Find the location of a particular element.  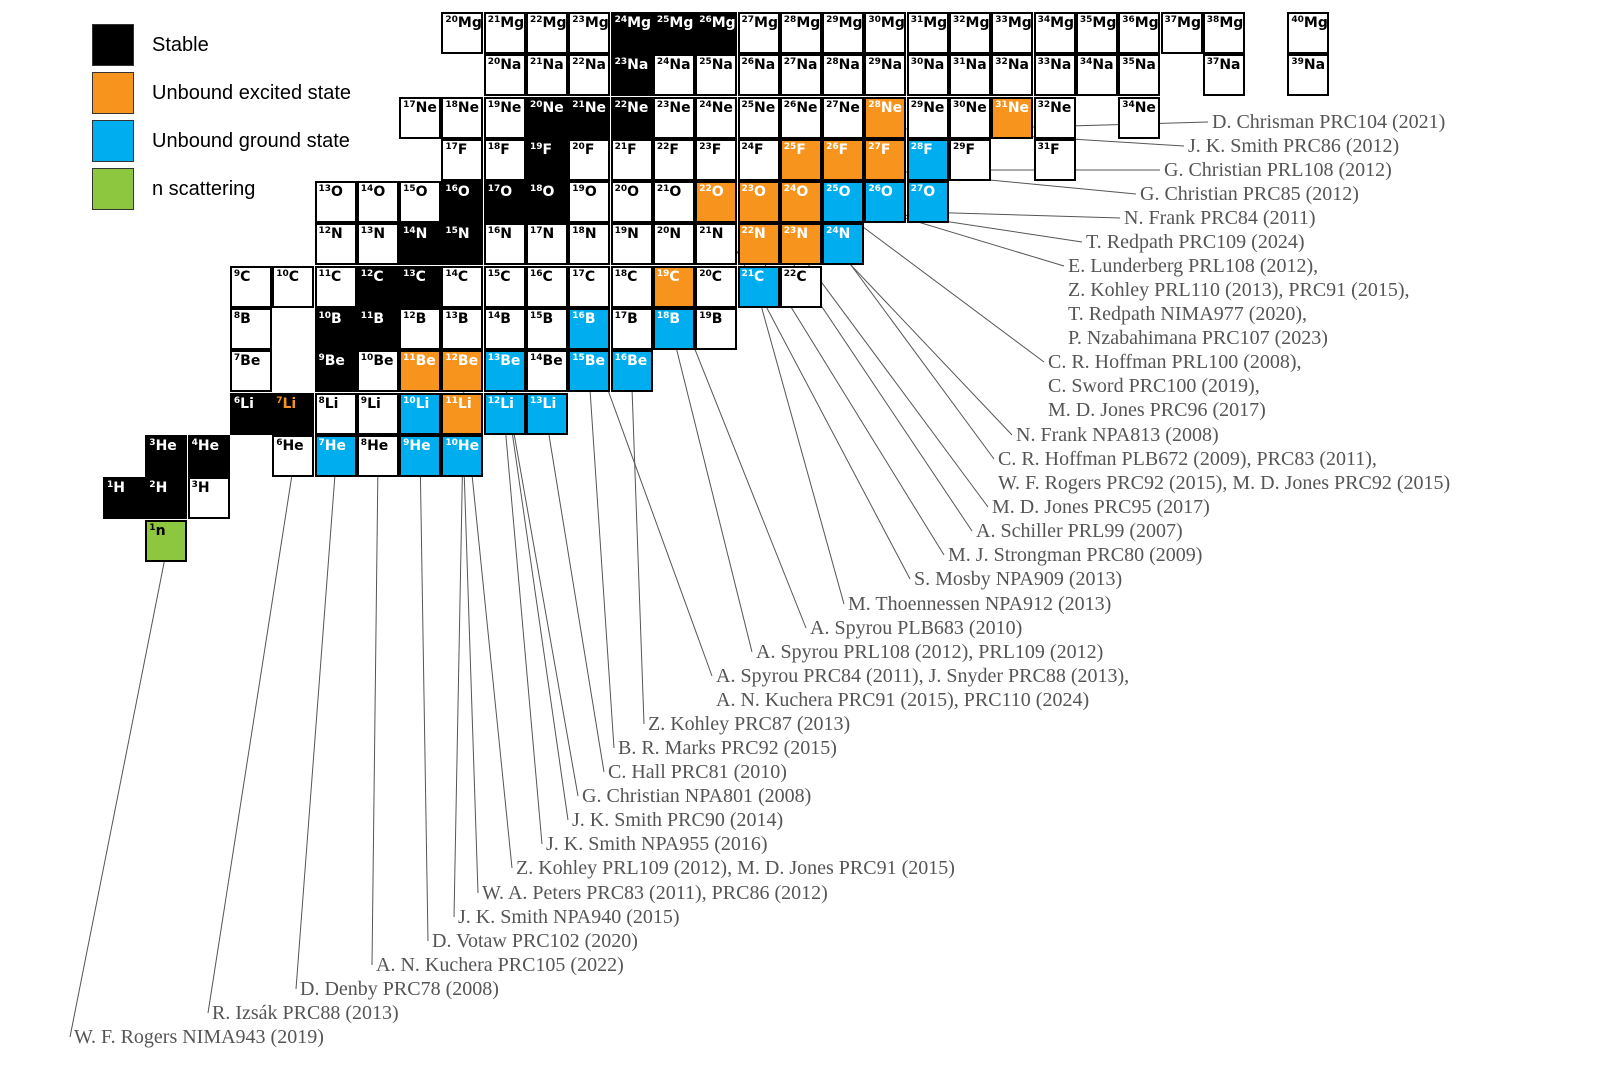

mass-number: 8 is located at coordinates (364, 442).